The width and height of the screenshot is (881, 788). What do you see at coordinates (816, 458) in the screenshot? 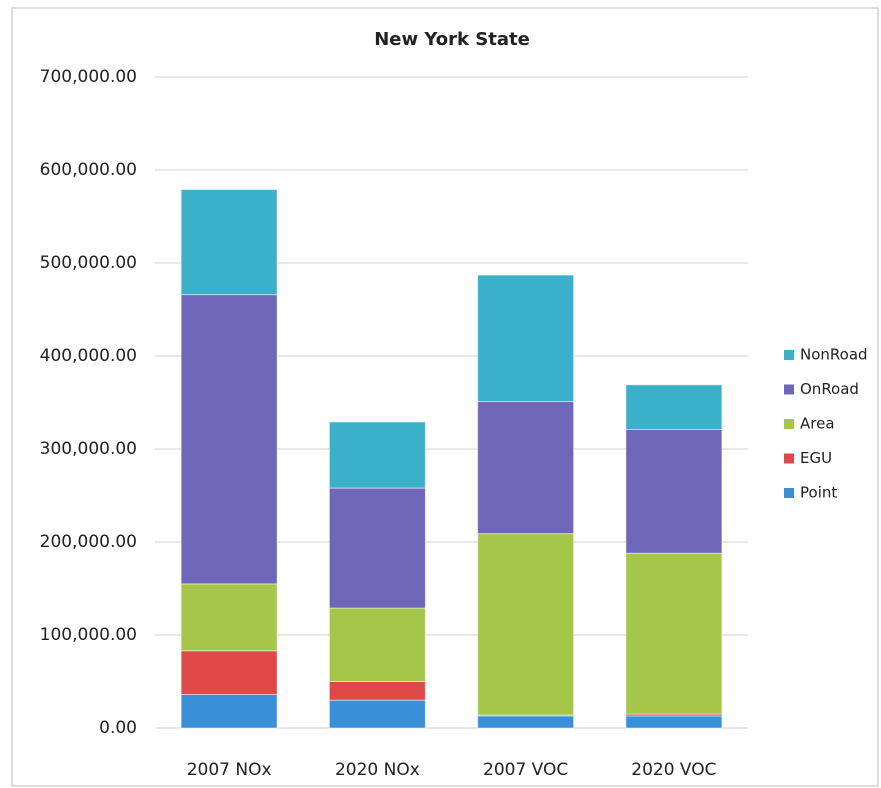
I see `legend-label: EGU` at bounding box center [816, 458].